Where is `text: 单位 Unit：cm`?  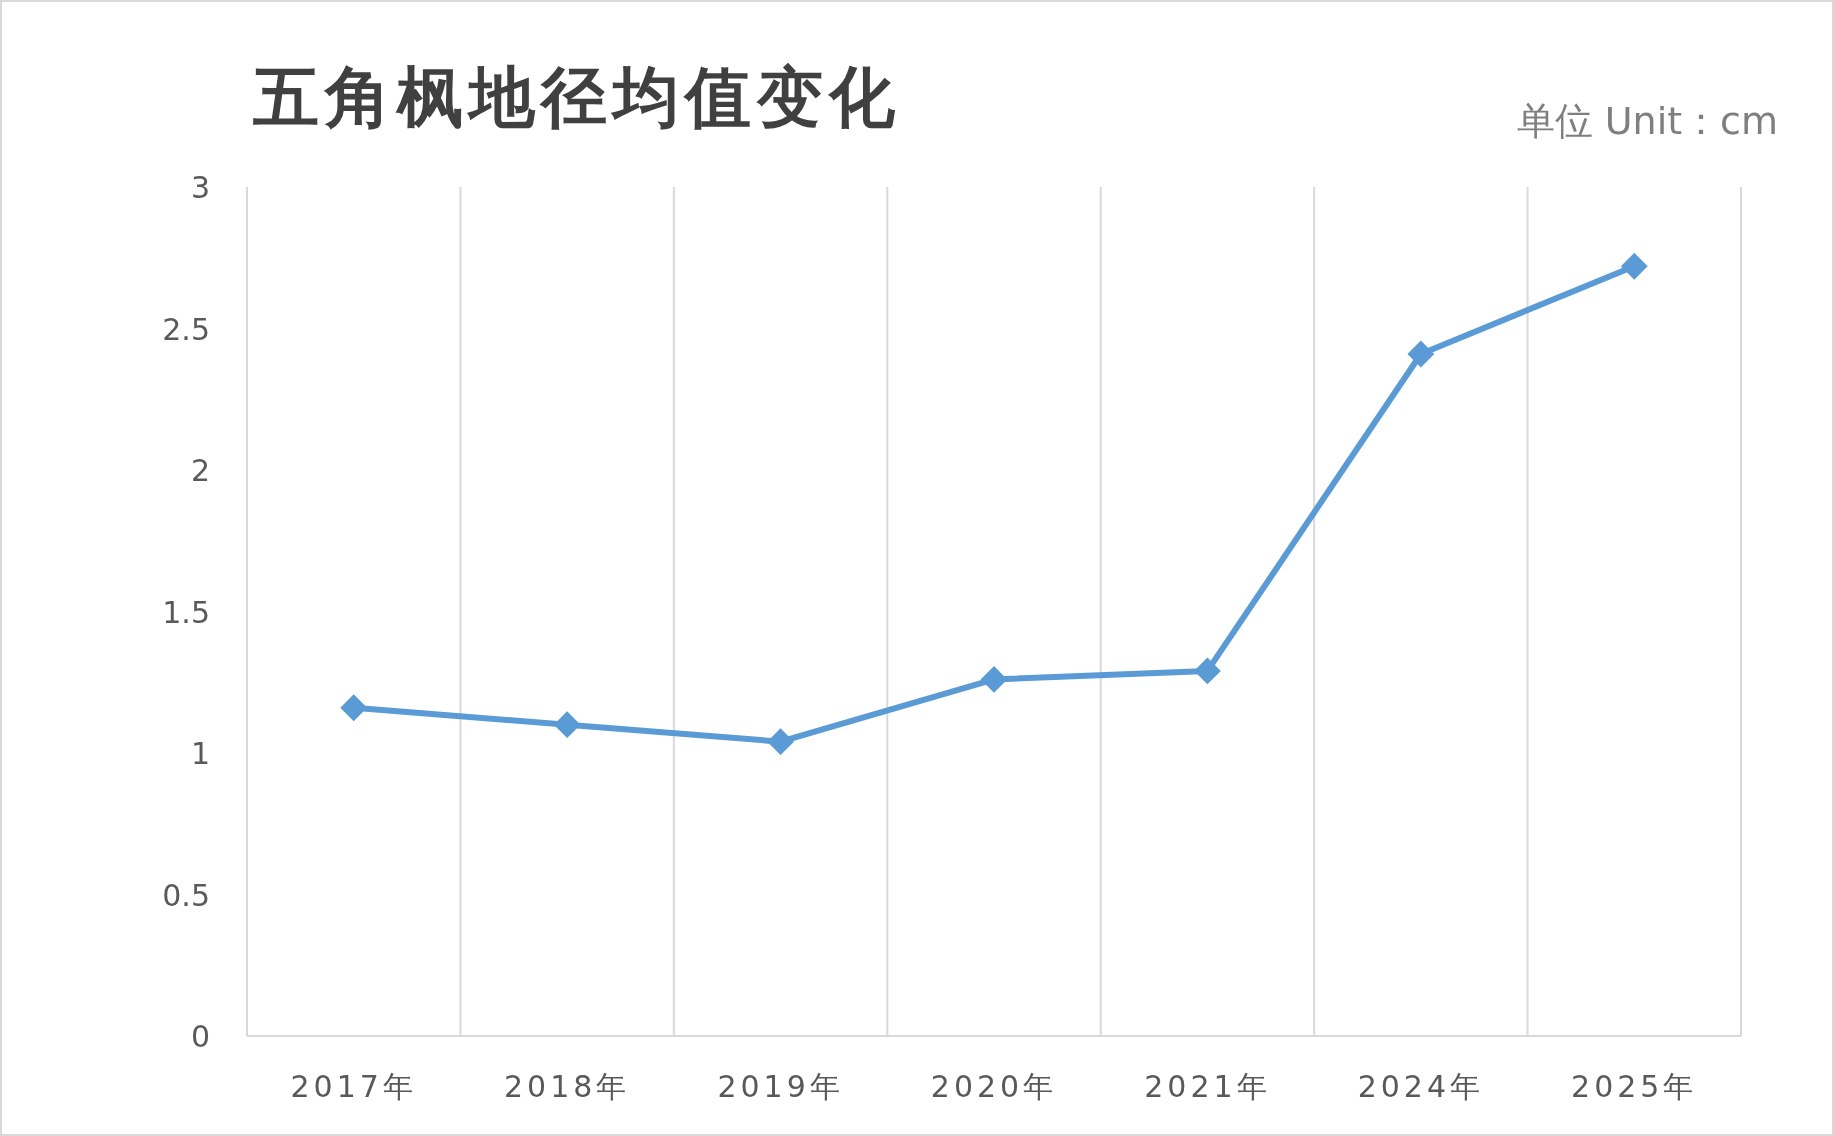
text: 单位 Unit：cm is located at coordinates (1647, 121).